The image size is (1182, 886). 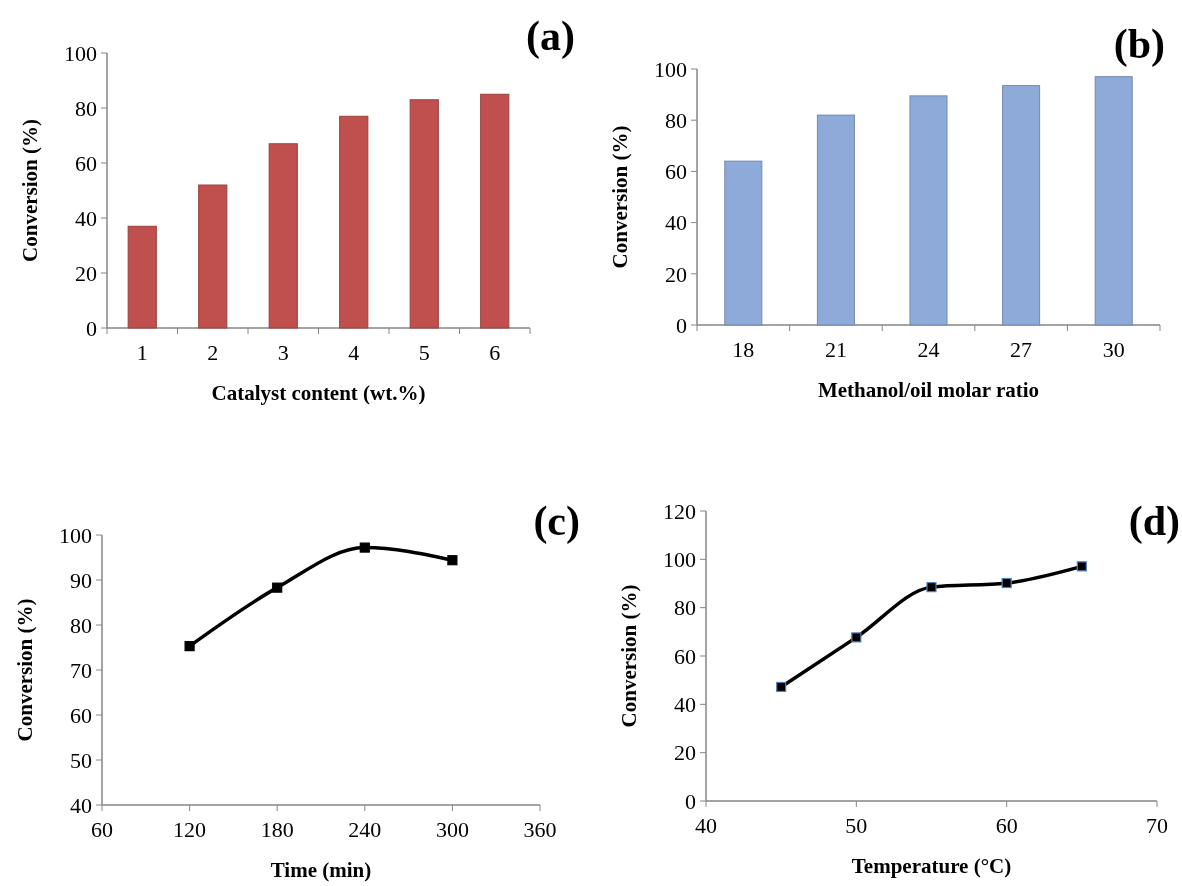 What do you see at coordinates (190, 829) in the screenshot?
I see `x-tick-label: 120` at bounding box center [190, 829].